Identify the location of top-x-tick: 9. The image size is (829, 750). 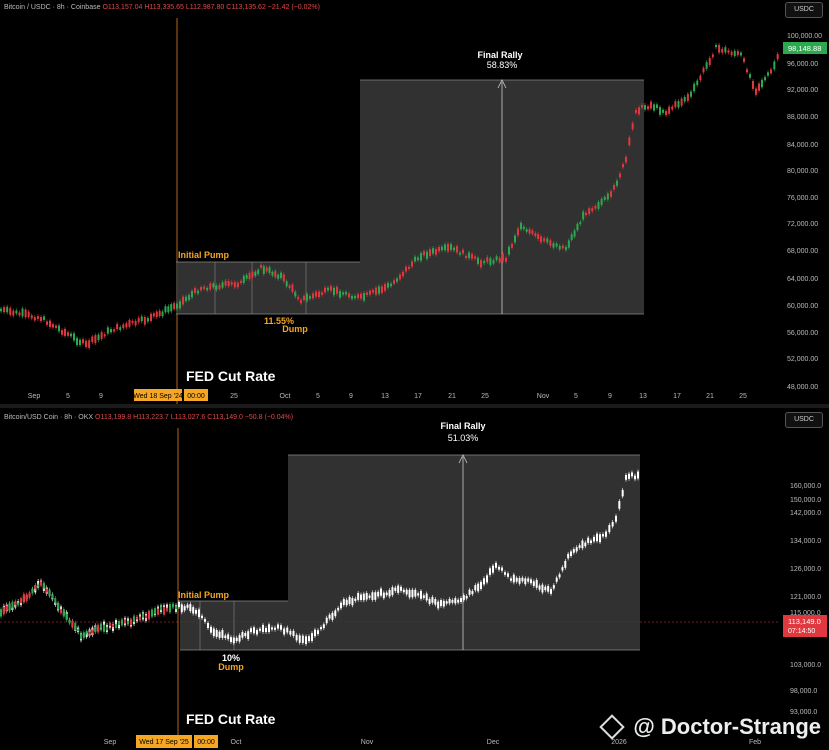
(610, 396).